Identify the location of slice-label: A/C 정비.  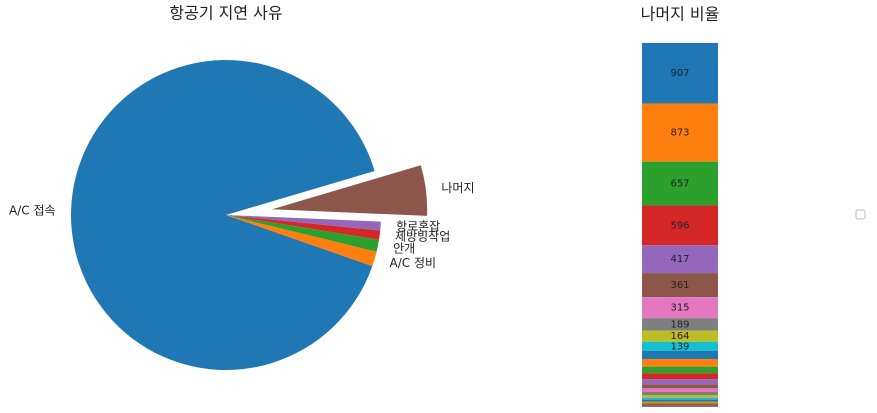
(413, 263).